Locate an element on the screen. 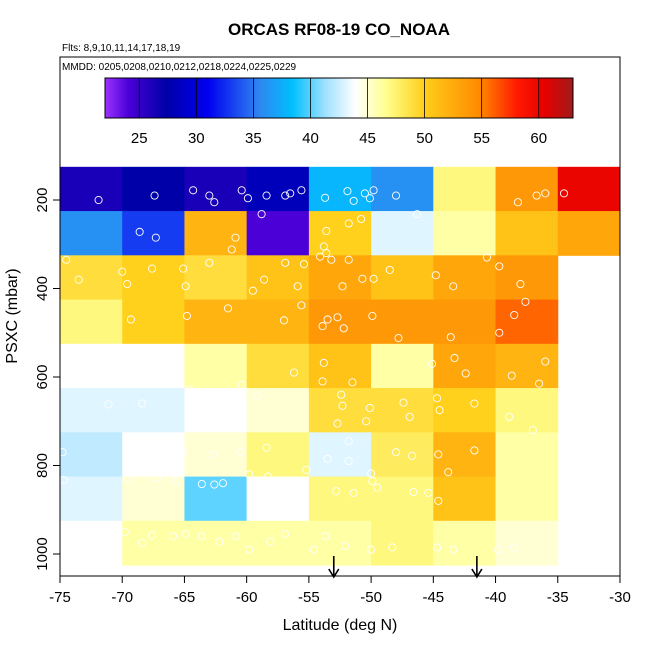 Image resolution: width=650 pixels, height=650 pixels. colorbar-tick-label: 35 is located at coordinates (253, 138).